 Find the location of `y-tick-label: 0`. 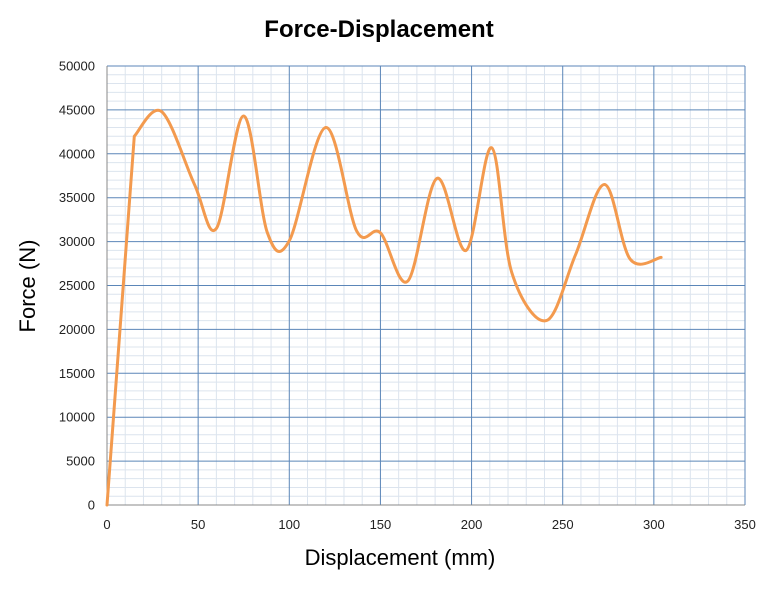

y-tick-label: 0 is located at coordinates (91, 505).